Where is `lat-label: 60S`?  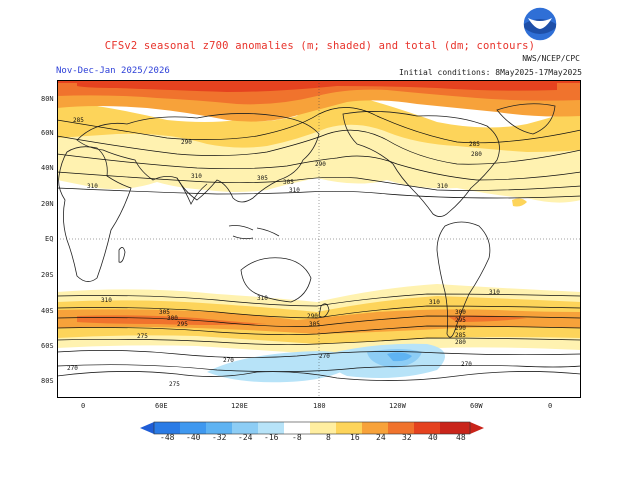
lat-label: 60S is located at coordinates (47, 346).